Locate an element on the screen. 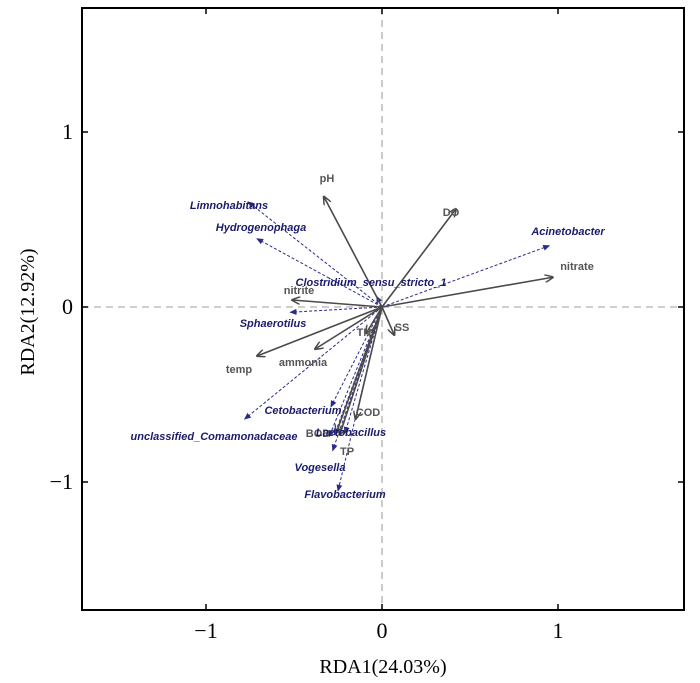 This screenshot has width=700, height=683. species-label: Flavobacterium is located at coordinates (345, 495).